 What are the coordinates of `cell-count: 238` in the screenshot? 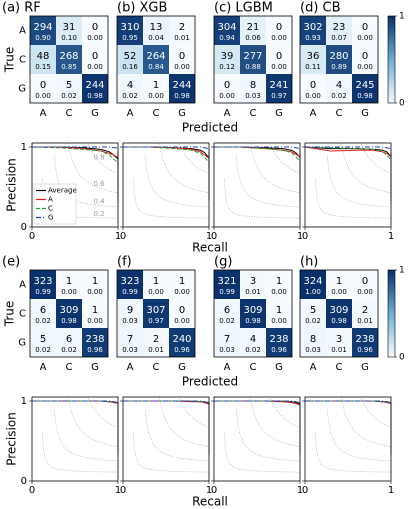 It's located at (364, 339).